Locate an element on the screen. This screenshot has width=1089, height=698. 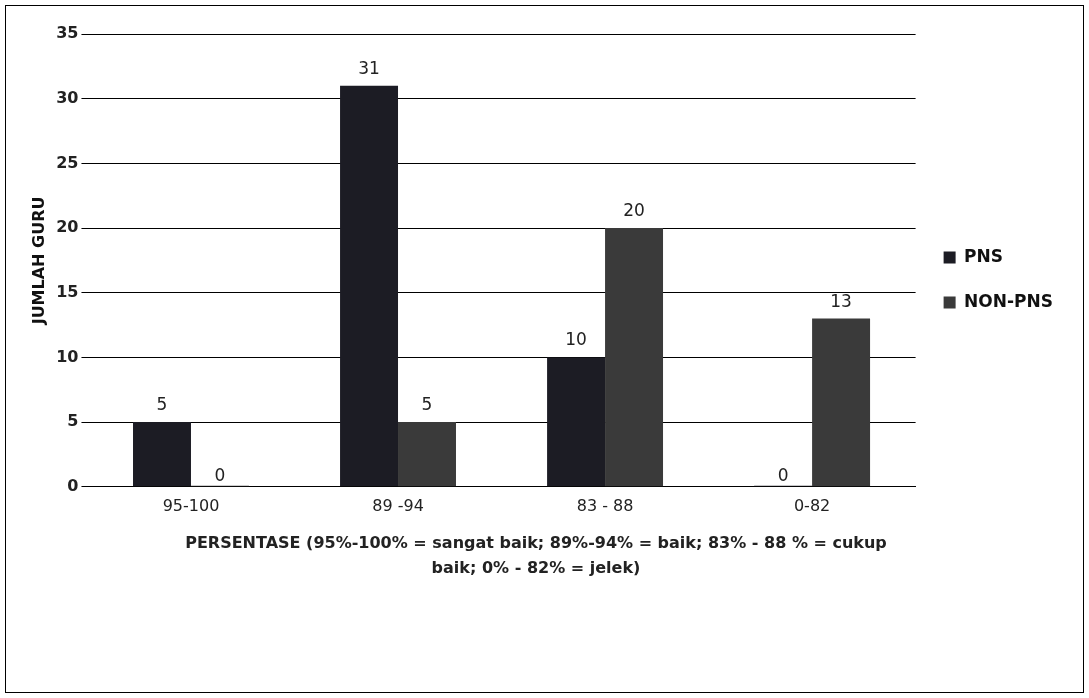
y-tick-label: 35 is located at coordinates (67, 33).